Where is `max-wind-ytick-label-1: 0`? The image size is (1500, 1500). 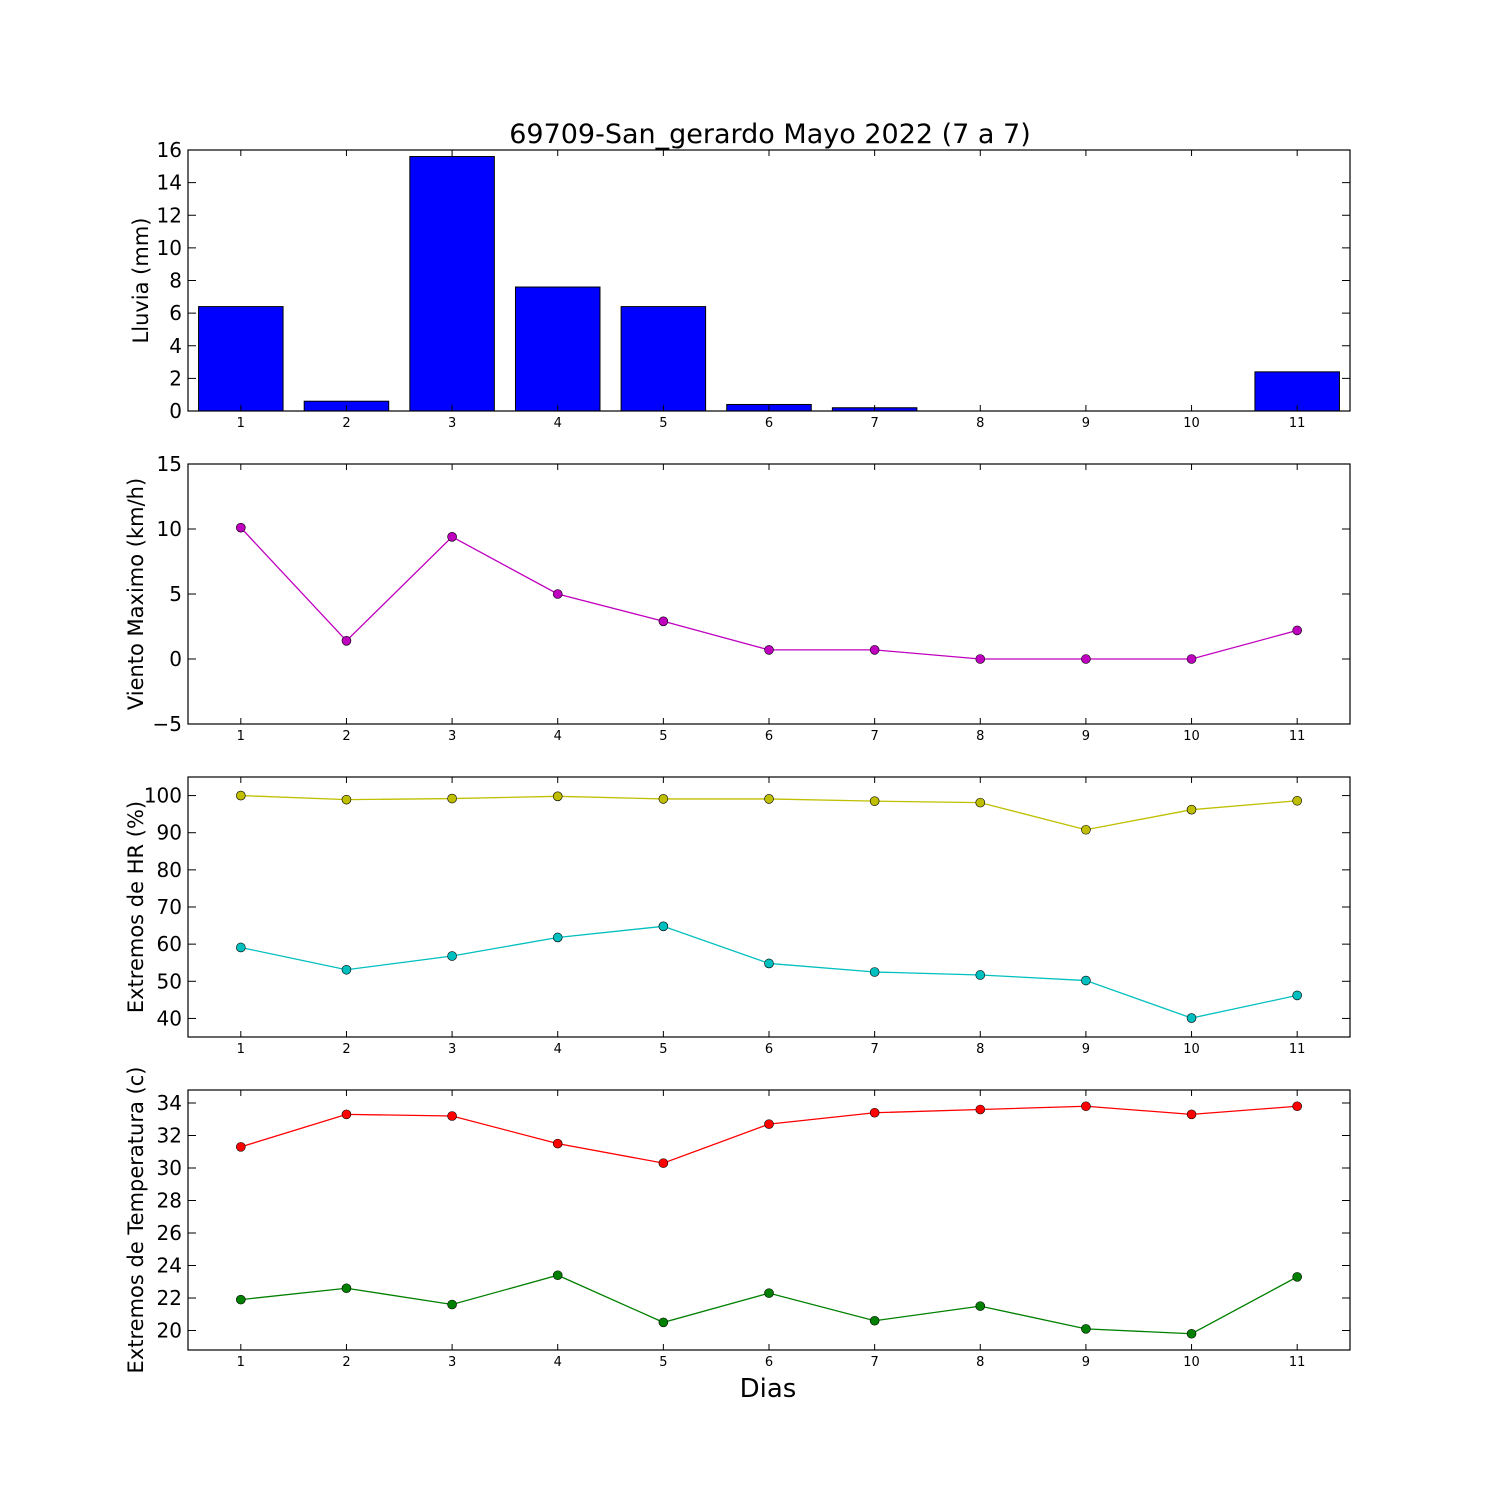
max-wind-ytick-label-1: 0 is located at coordinates (175, 659).